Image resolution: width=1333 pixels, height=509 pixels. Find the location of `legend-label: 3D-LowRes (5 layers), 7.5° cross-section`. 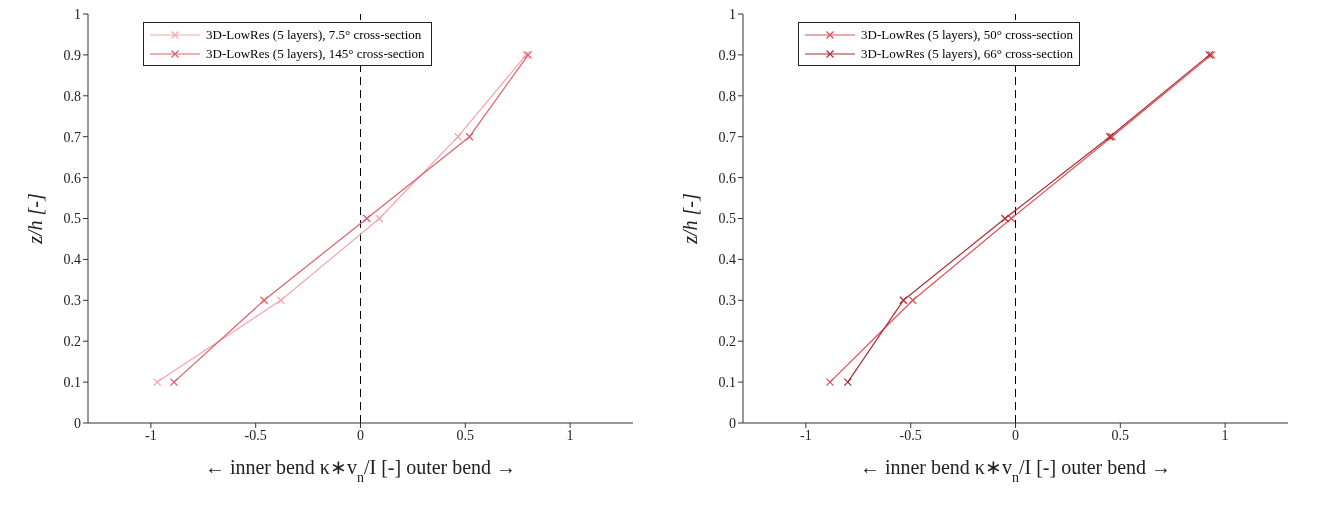

legend-label: 3D-LowRes (5 layers), 7.5° cross-section is located at coordinates (314, 35).